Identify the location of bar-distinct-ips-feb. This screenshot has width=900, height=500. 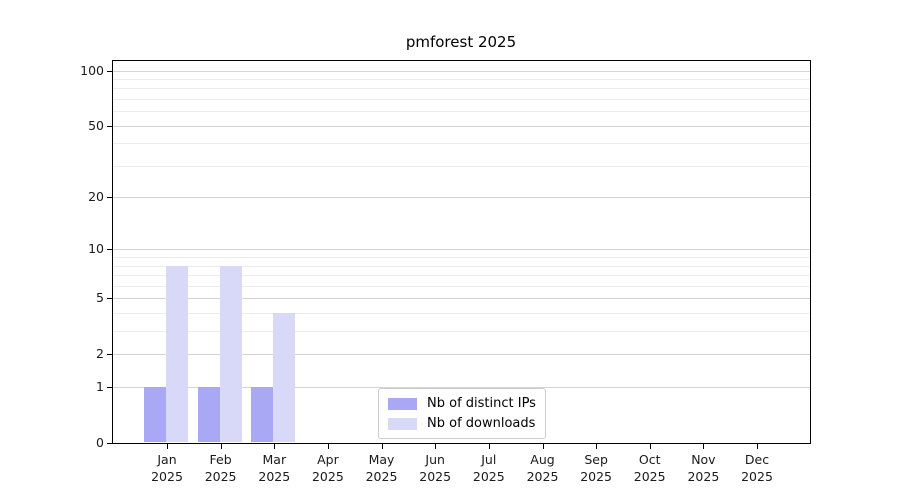
(208, 414).